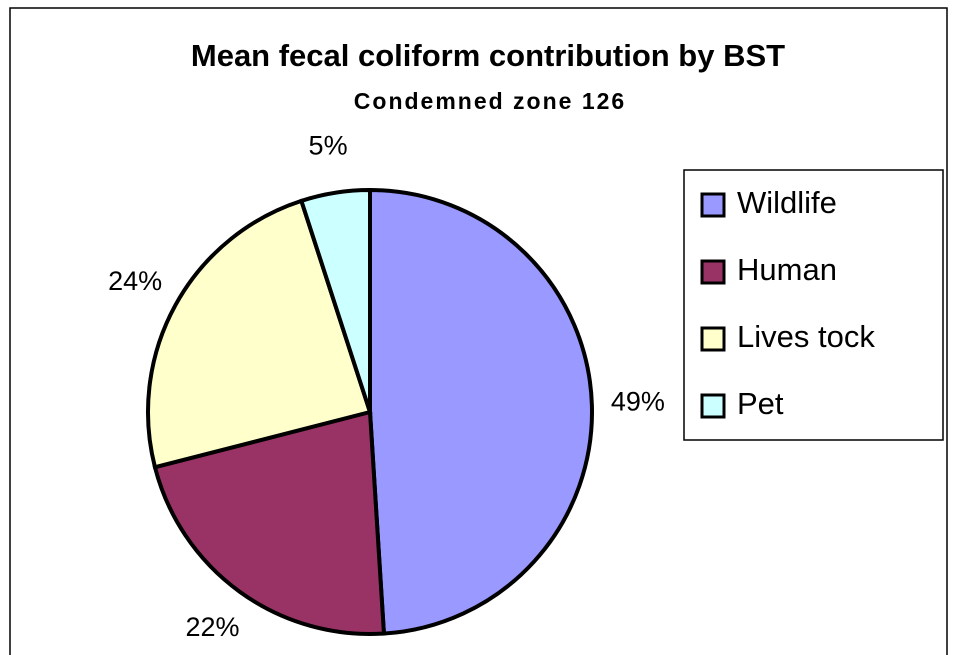 The height and width of the screenshot is (655, 955). I want to click on data-label: 5%, so click(328, 145).